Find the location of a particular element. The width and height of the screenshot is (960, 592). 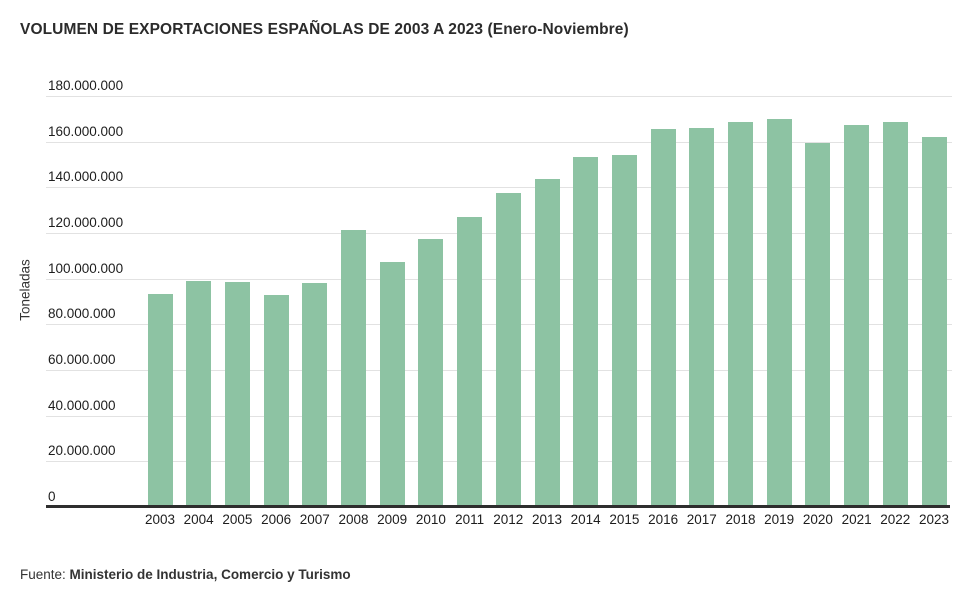

bar-2010 is located at coordinates (431, 372).